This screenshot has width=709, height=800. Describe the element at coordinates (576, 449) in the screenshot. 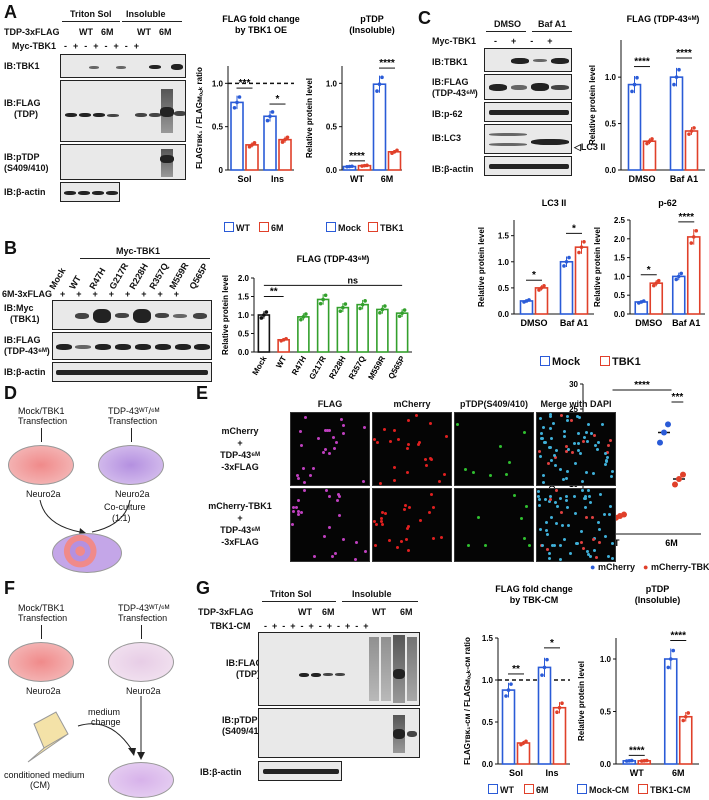

I see `e-image-r1-c4` at that location.